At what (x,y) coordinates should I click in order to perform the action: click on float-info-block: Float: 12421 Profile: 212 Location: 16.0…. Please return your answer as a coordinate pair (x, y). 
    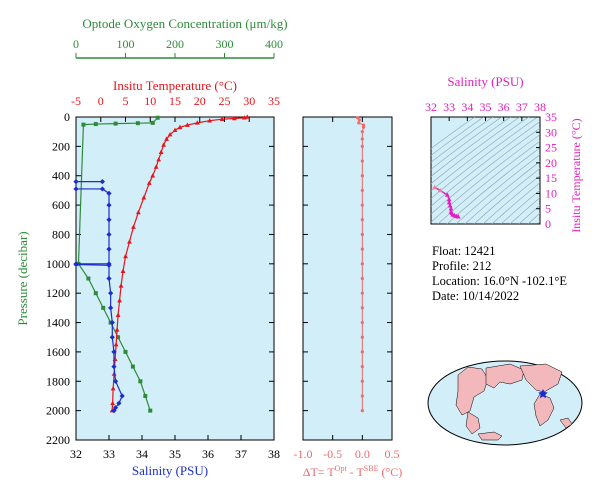
    Looking at the image, I should click on (499, 274).